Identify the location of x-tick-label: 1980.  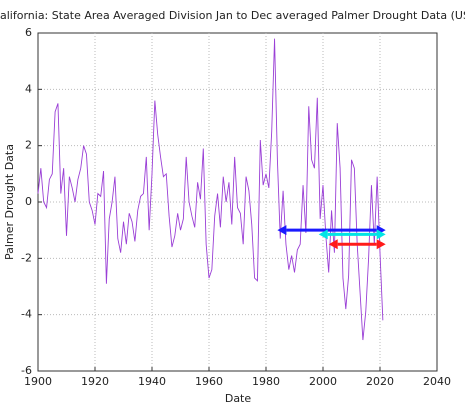
(266, 381).